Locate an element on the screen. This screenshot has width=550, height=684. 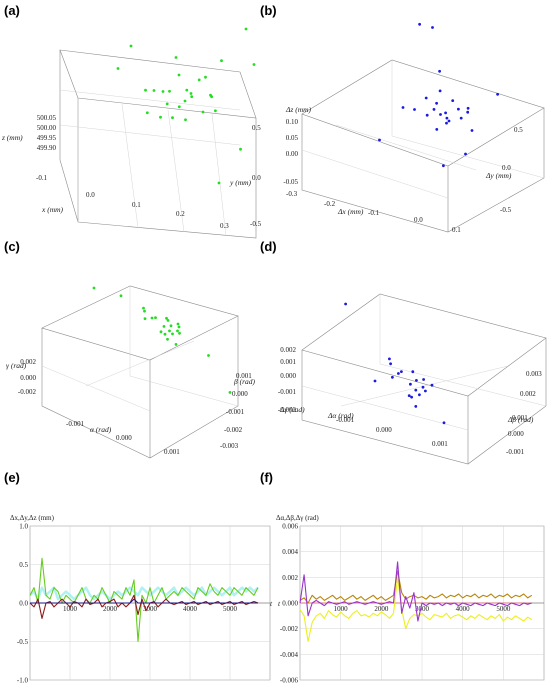
scatter-points-b is located at coordinates (438, 95).